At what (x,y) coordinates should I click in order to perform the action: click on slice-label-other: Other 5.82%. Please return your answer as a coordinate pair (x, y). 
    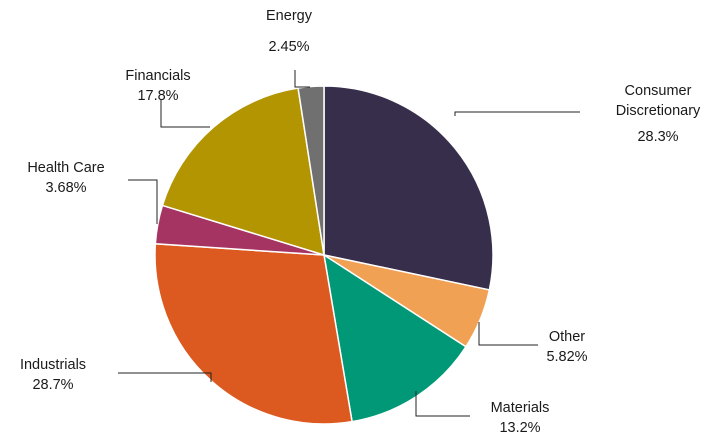
    Looking at the image, I should click on (566, 347).